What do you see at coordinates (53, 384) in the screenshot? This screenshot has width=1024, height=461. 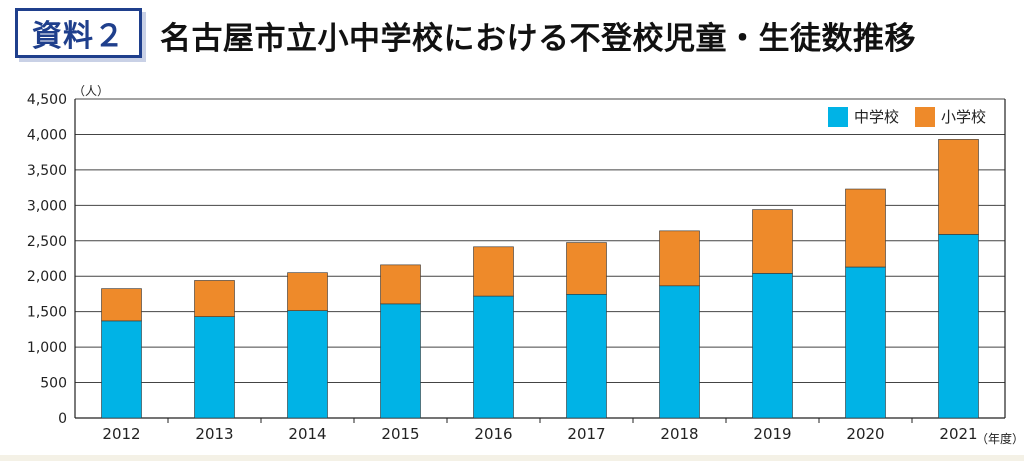 I see `y-tick-label: 500` at bounding box center [53, 384].